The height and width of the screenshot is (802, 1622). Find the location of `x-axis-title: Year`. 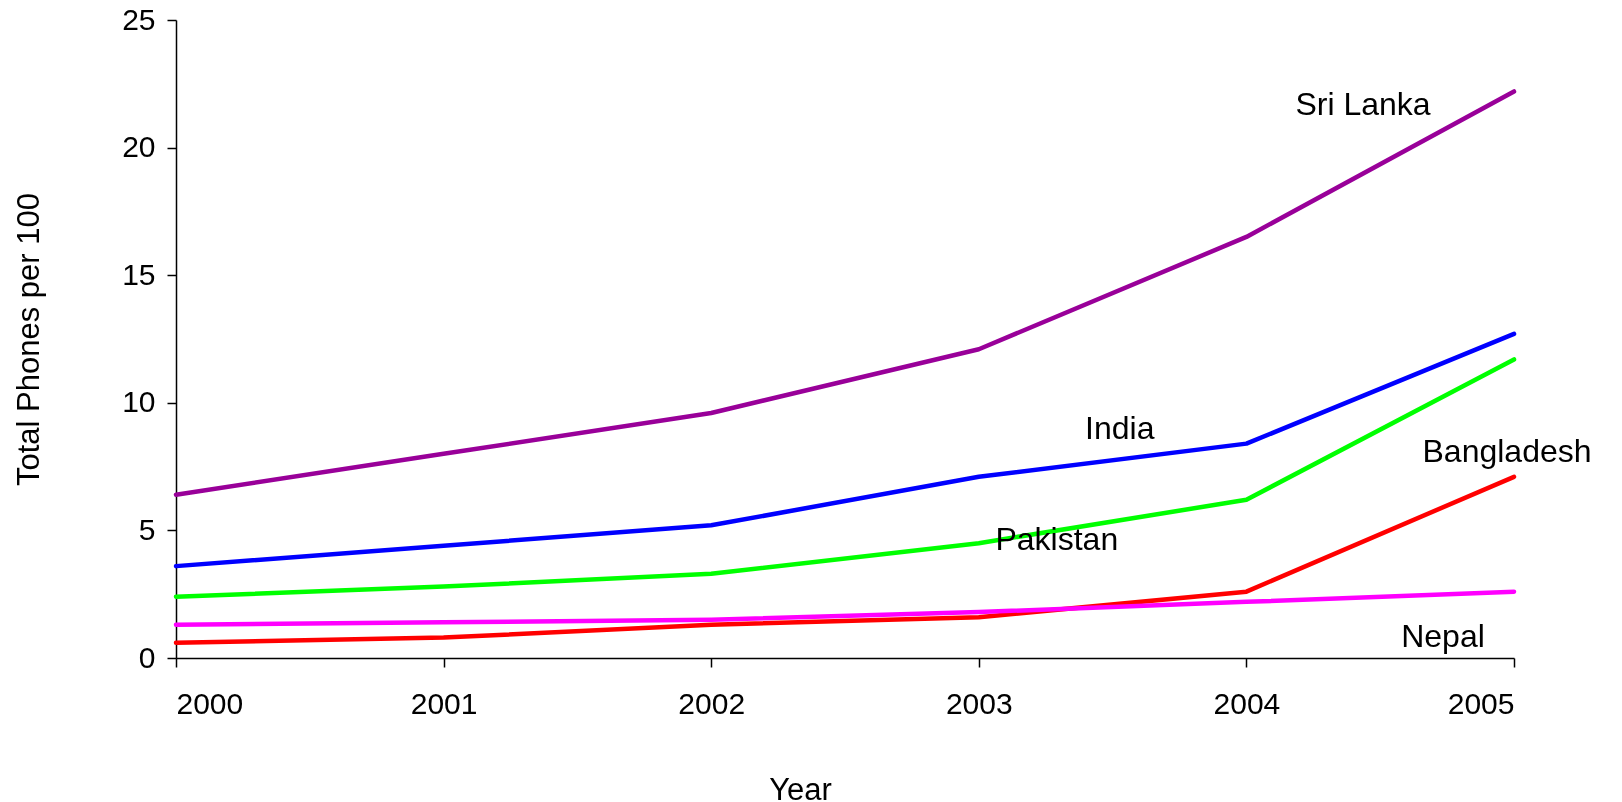

x-axis-title: Year is located at coordinates (800, 786).